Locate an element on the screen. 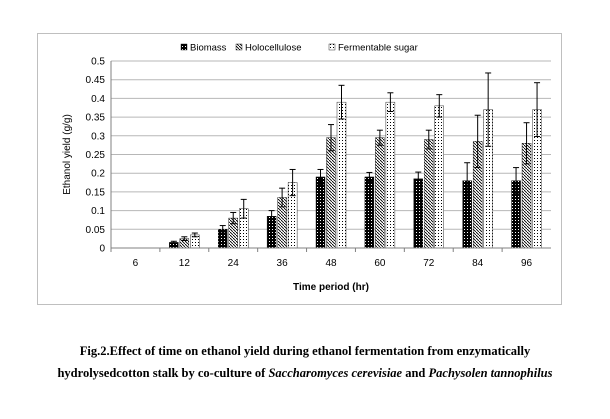 This screenshot has height=419, width=610. legend-label: Fermentable sugar is located at coordinates (378, 48).